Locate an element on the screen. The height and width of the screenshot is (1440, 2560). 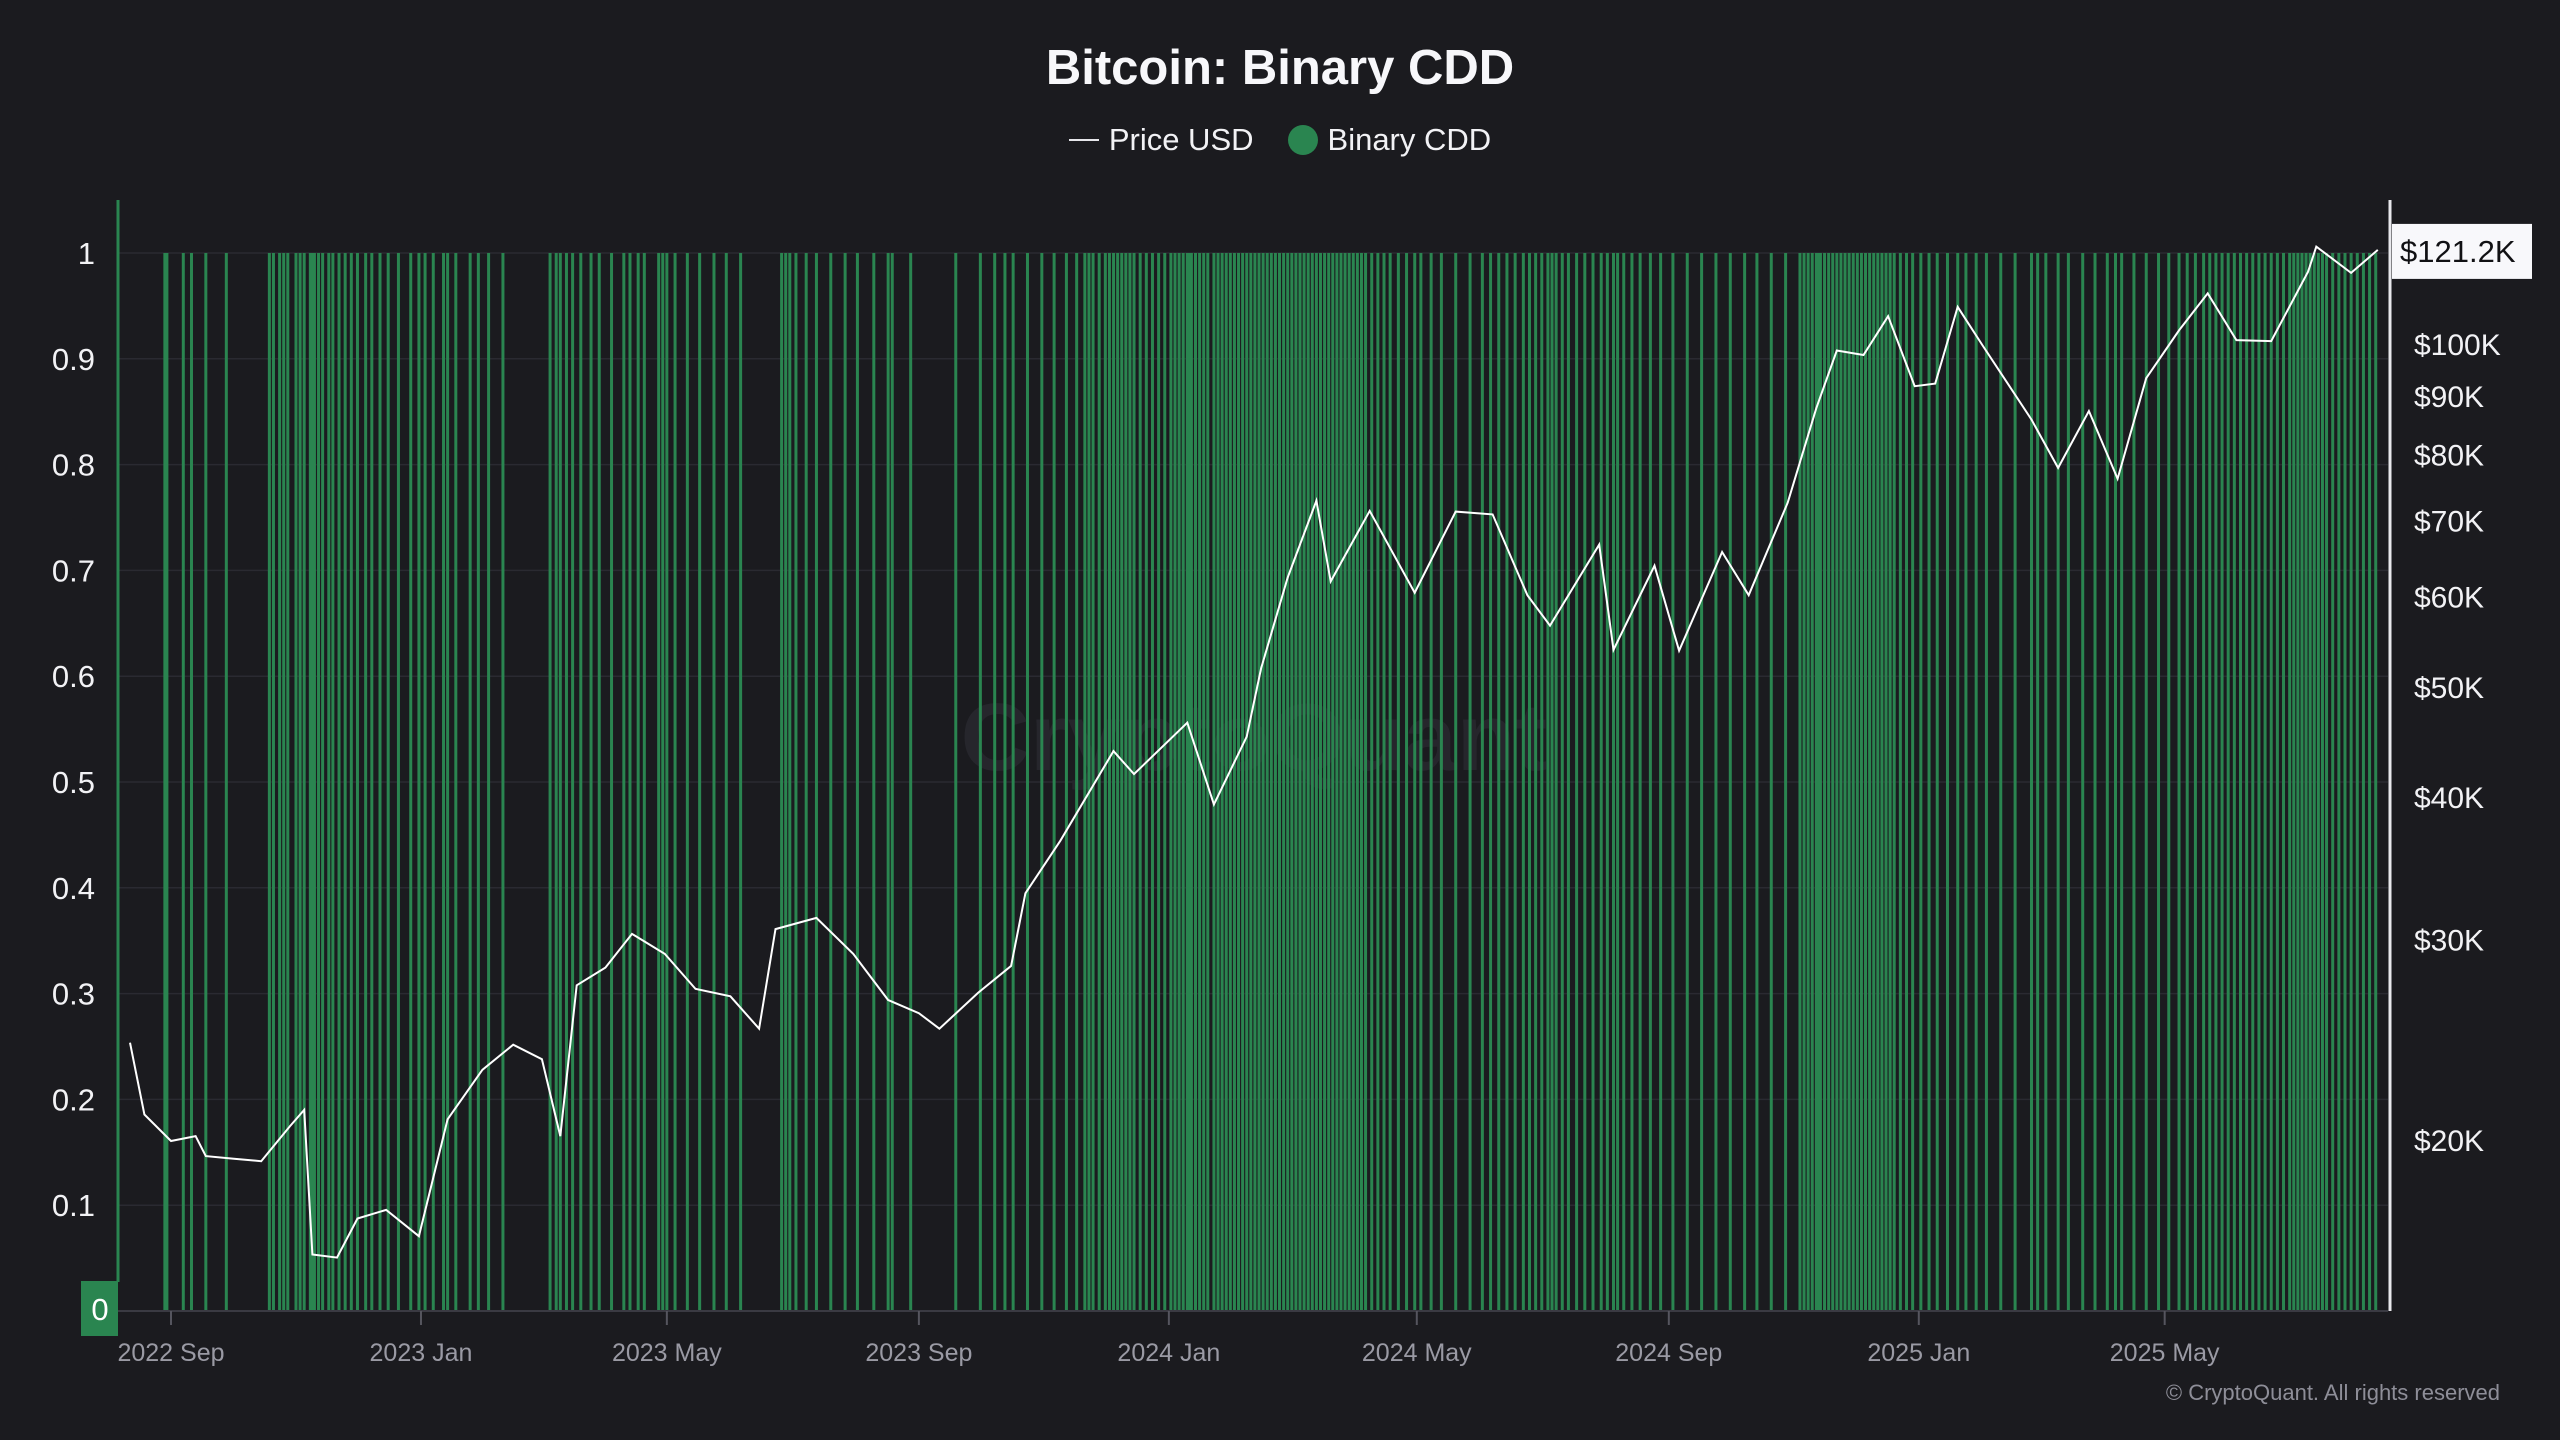
x-tick-label: 2022 Sep is located at coordinates (170, 1353).